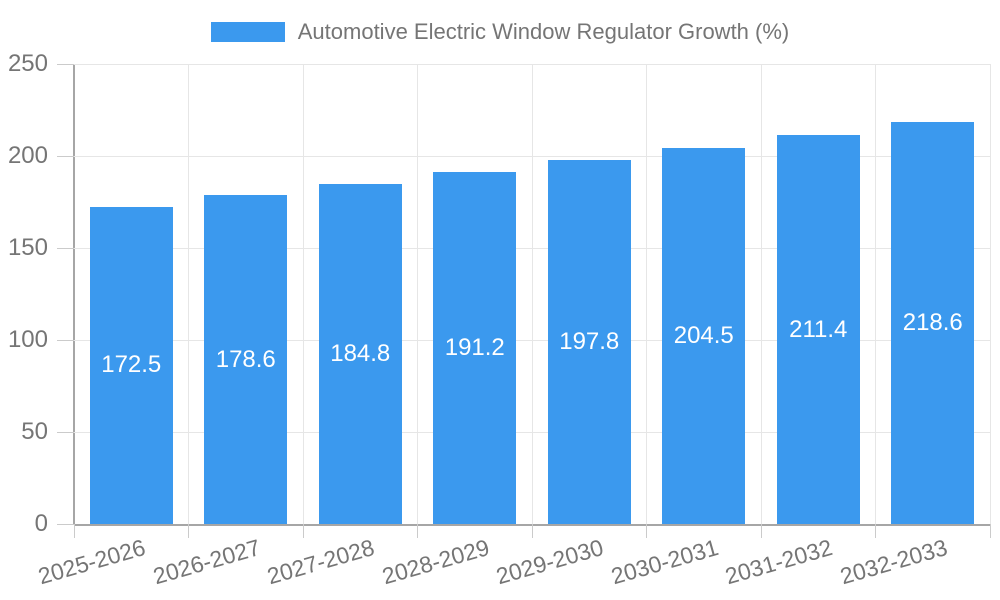 This screenshot has width=1000, height=600. What do you see at coordinates (664, 562) in the screenshot?
I see `x-tick-label: 2030-2031` at bounding box center [664, 562].